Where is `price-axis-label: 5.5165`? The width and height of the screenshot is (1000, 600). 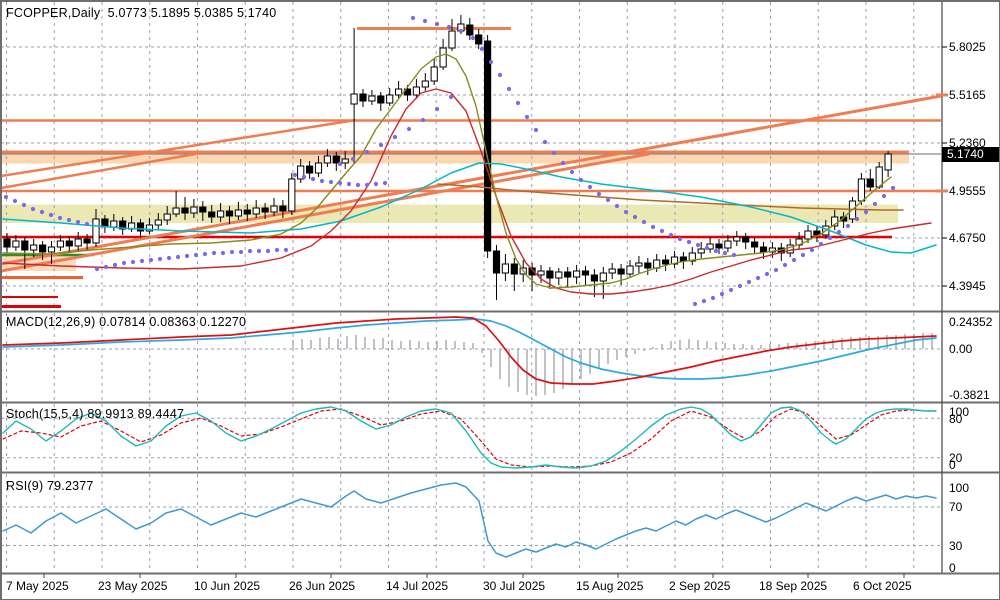
price-axis-label: 5.5165 is located at coordinates (967, 95).